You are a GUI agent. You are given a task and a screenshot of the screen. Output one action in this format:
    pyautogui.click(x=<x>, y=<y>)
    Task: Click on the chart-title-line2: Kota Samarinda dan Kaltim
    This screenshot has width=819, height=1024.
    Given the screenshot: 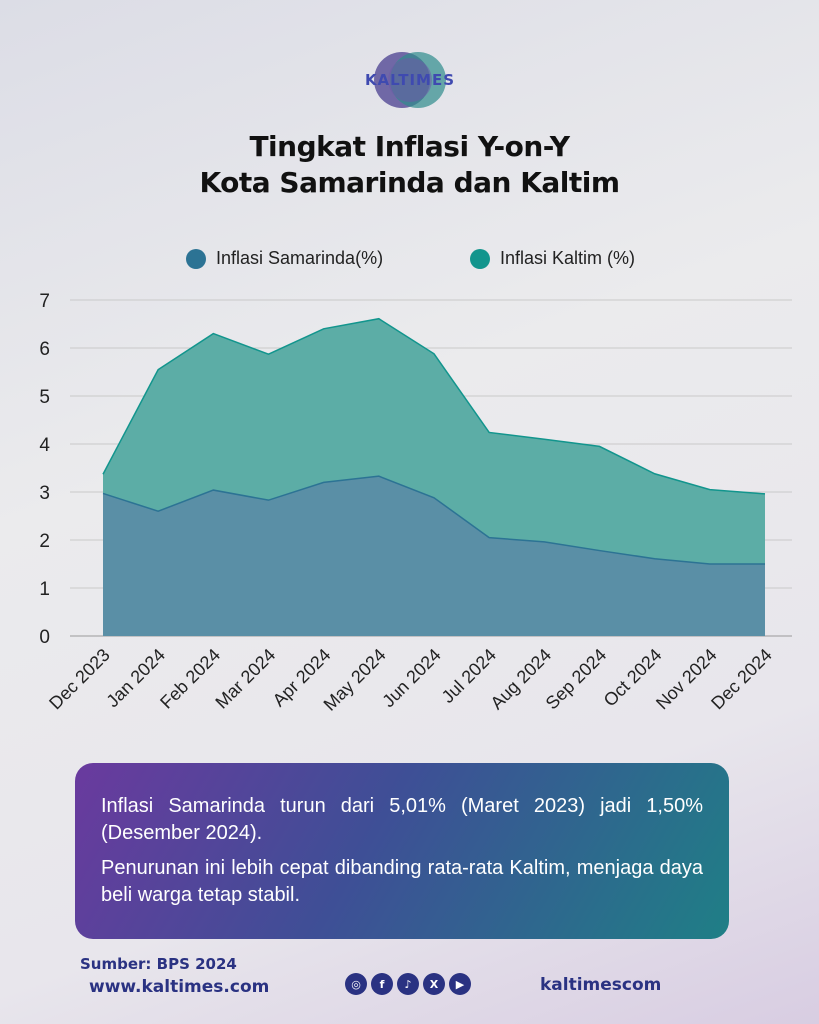 What is the action you would take?
    pyautogui.click(x=409, y=182)
    